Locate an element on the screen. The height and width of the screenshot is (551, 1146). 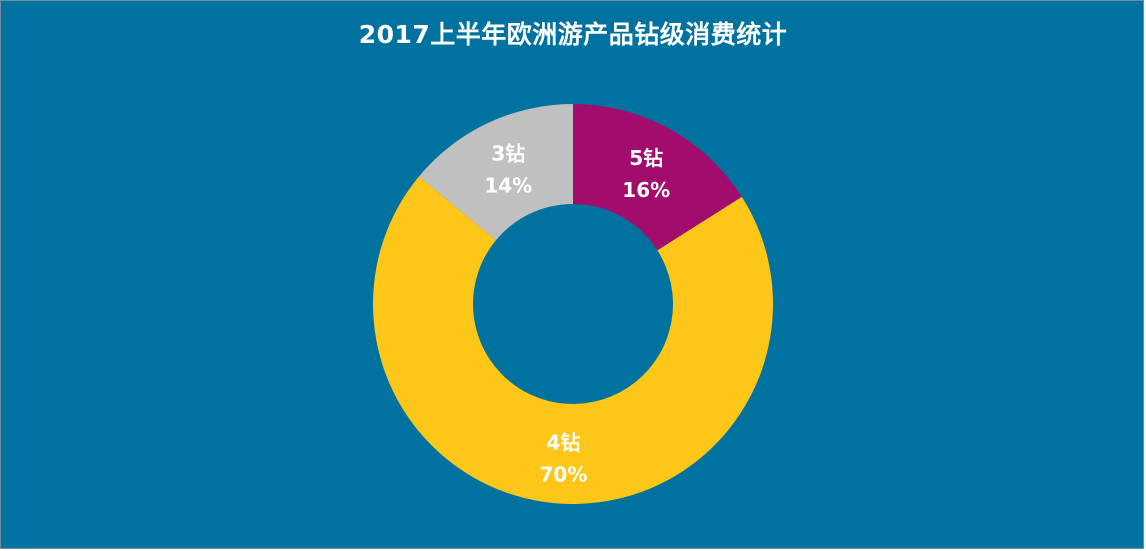
slice-percent-3: 14% is located at coordinates (508, 185).